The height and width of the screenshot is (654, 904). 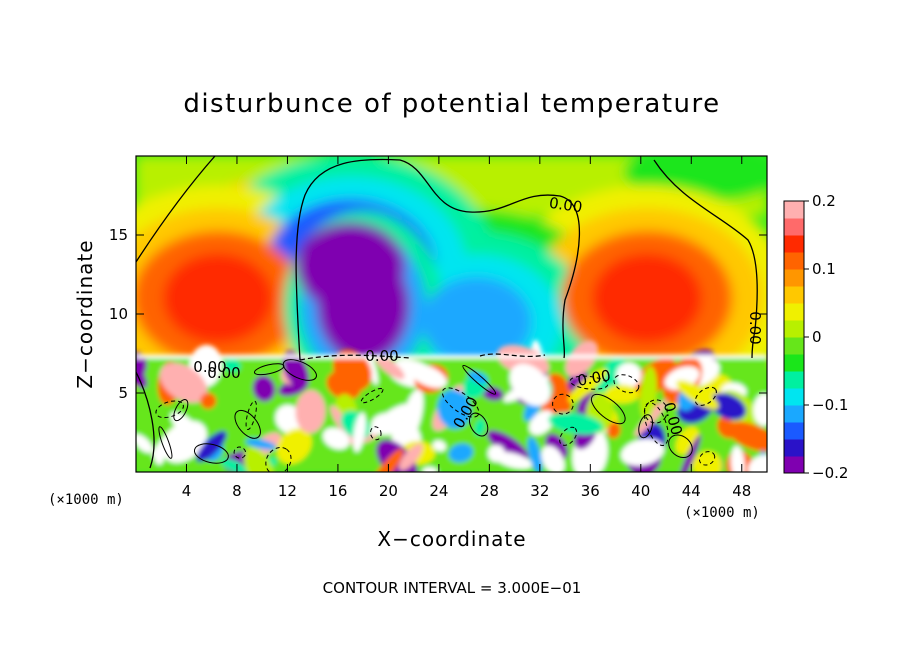 I want to click on colorbar-ticks: 0.2 0.1 0 −0.1 −0.2, so click(x=826, y=337).